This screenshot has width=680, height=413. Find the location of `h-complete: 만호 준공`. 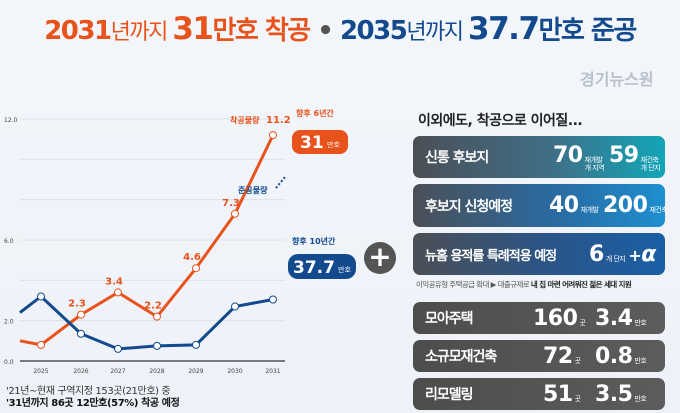

h-complete: 만호 준공 is located at coordinates (588, 31).